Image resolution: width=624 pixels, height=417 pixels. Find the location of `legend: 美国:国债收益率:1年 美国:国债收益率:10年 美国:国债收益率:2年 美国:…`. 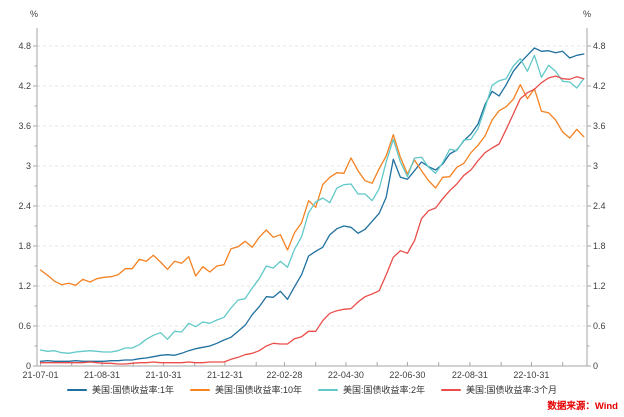

legend: 美国:国债收益率:1年 美国:国债收益率:10年 美国:国债收益率:2年 美国:… is located at coordinates (312, 389).